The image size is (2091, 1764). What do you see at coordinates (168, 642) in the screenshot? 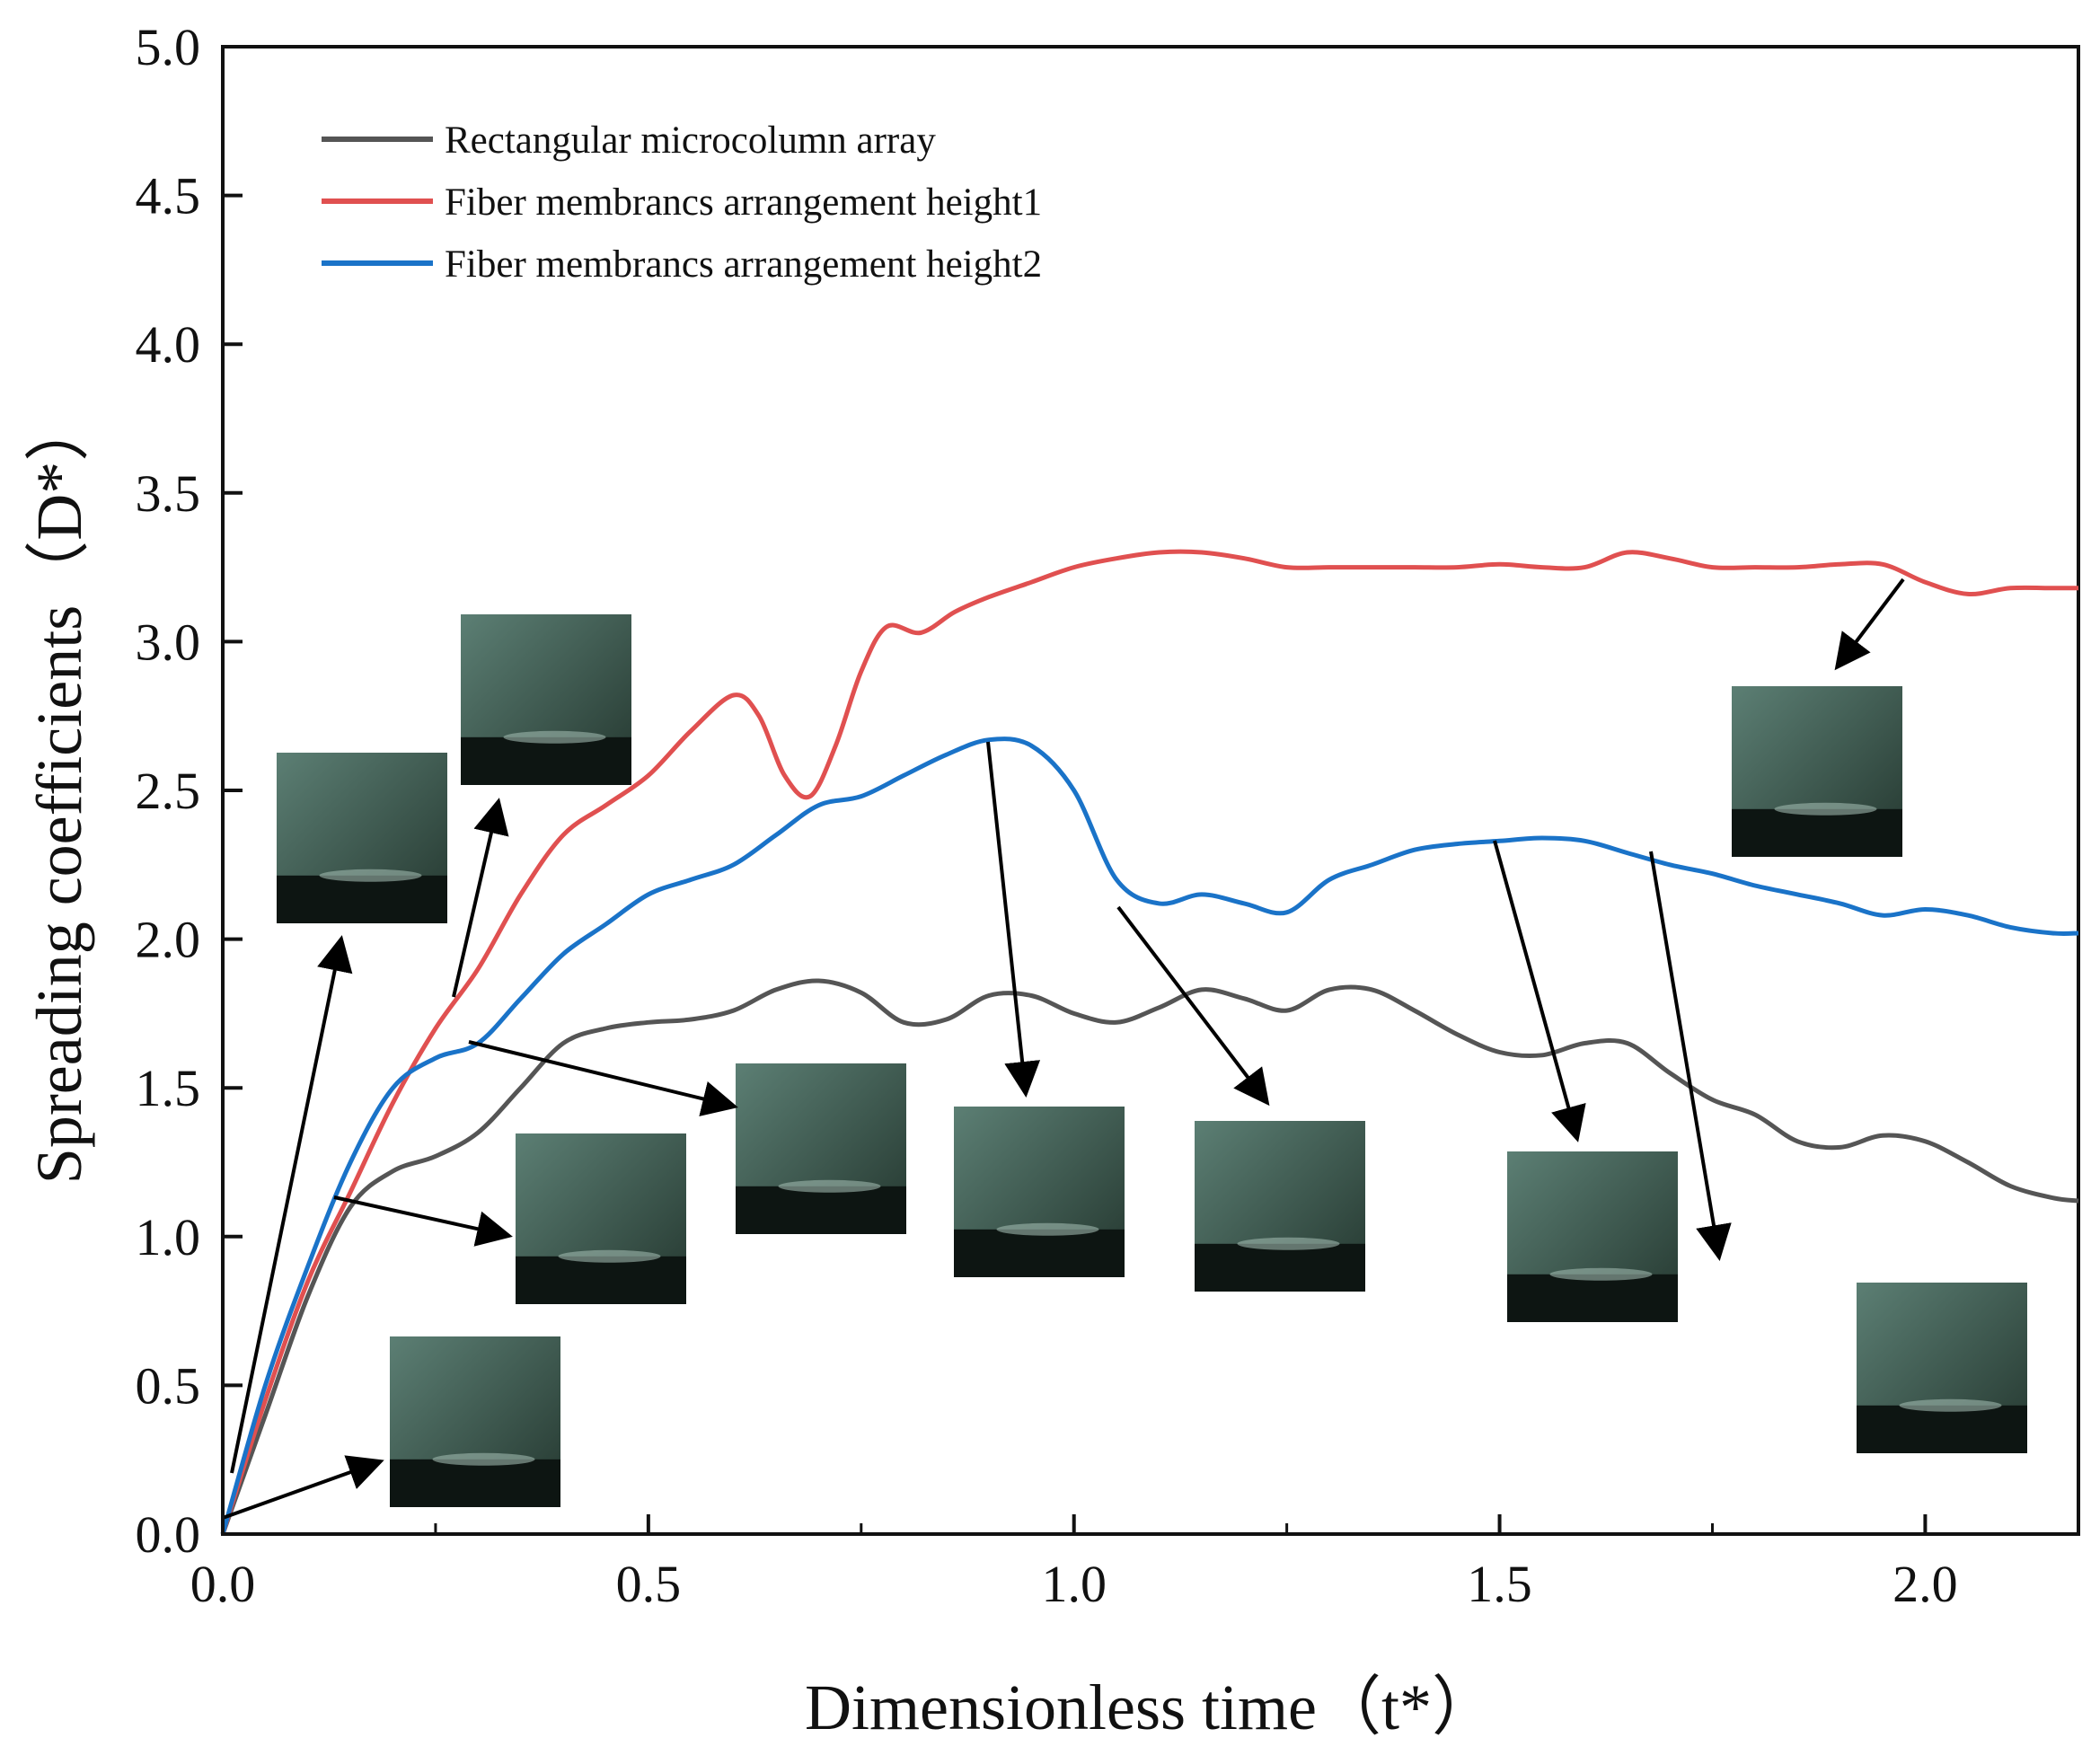
I see `y-tick-label-6: 3.0` at bounding box center [168, 642].